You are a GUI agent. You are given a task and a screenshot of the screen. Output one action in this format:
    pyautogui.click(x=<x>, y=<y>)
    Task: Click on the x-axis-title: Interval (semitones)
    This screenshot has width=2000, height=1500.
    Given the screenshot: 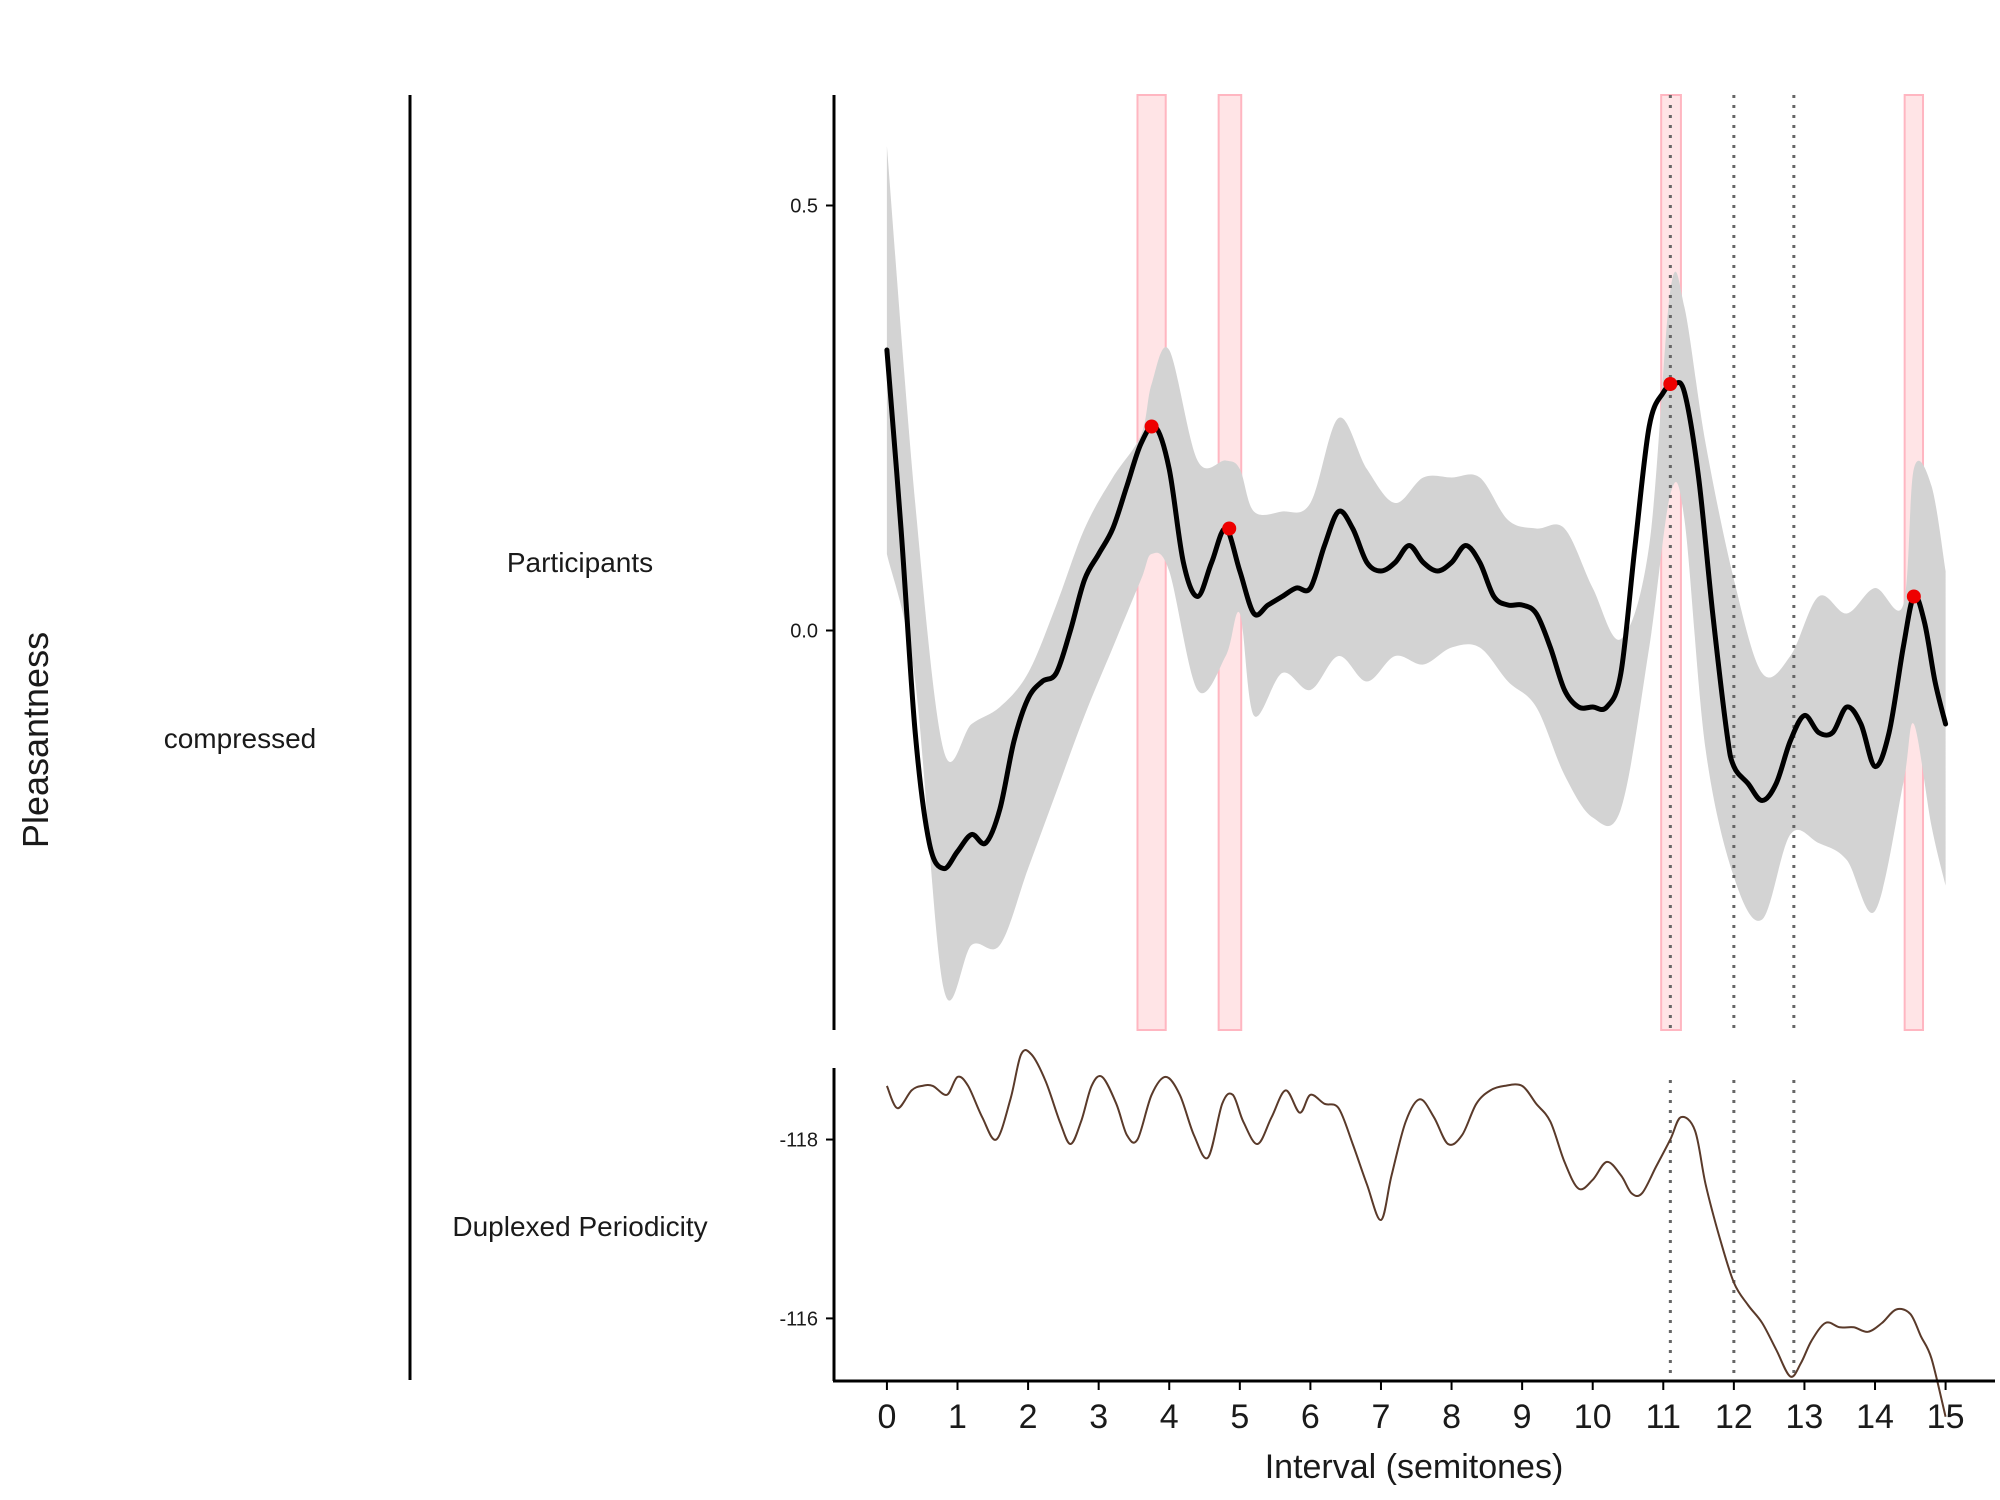 What is the action you would take?
    pyautogui.click(x=1414, y=1467)
    